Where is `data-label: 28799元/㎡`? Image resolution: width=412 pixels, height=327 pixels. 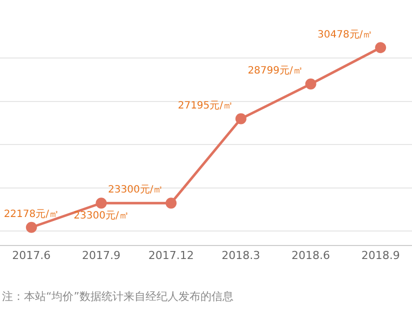
data-label: 28799元/㎡ is located at coordinates (275, 71).